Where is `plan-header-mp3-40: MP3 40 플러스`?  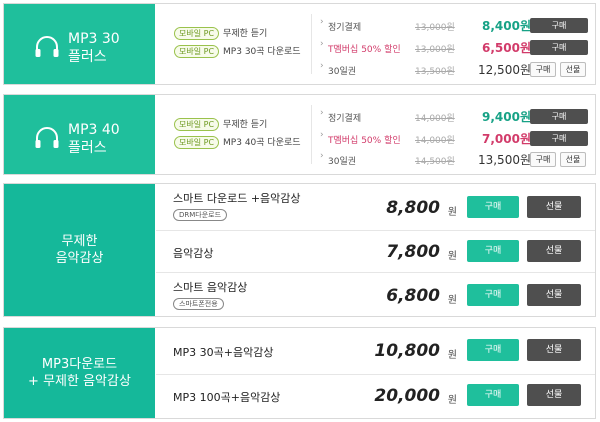
plan-header-mp3-40: MP3 40 플러스 is located at coordinates (79, 134).